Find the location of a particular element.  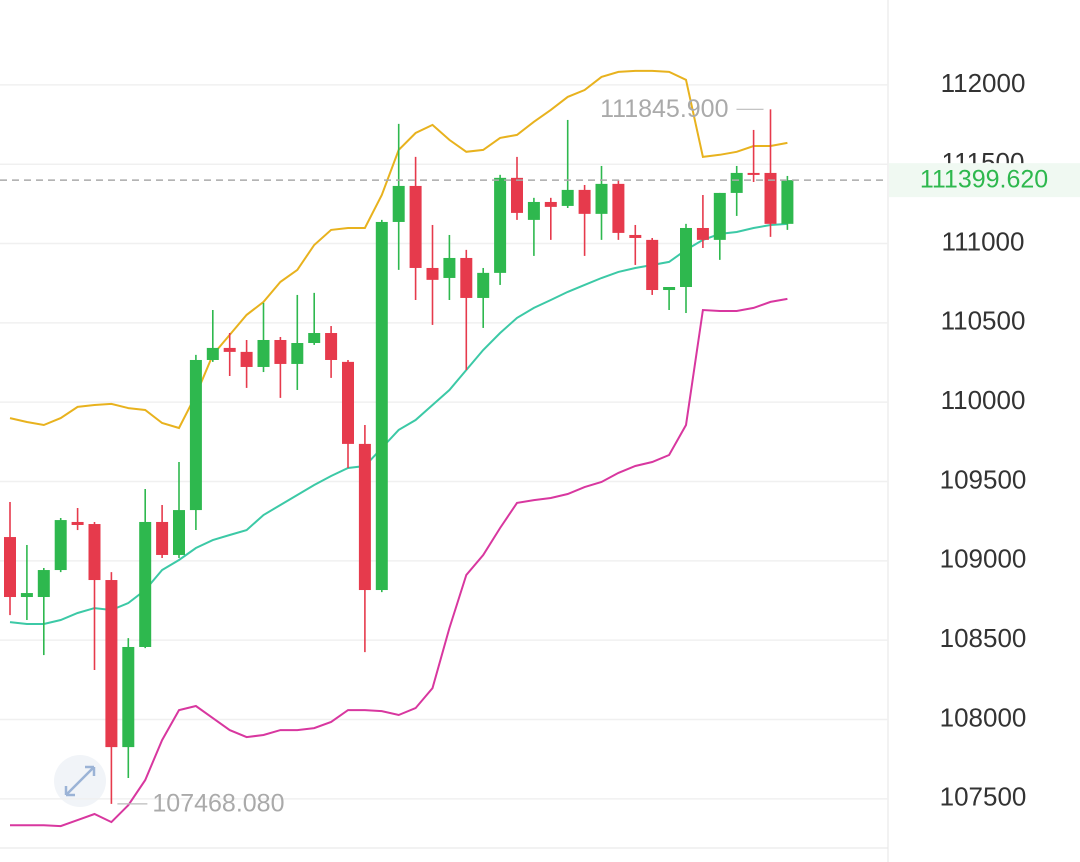

low-marker-label: 107468.080 is located at coordinates (218, 803).